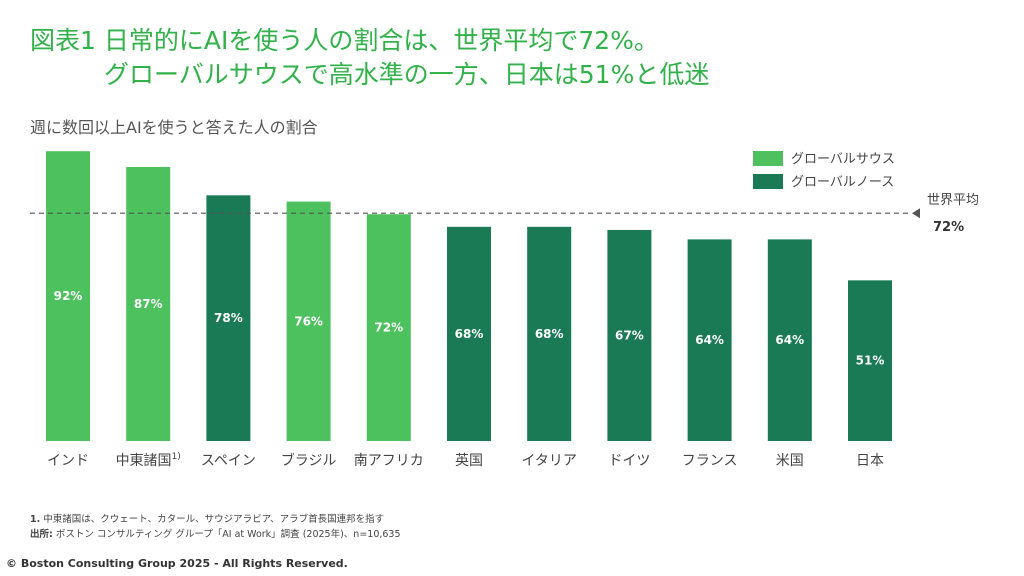  I want to click on footnote-1-text: 中東諸国は、クウェート、カタール、サウジアラビア、アラブ首長国連邦を指す, so click(214, 519).